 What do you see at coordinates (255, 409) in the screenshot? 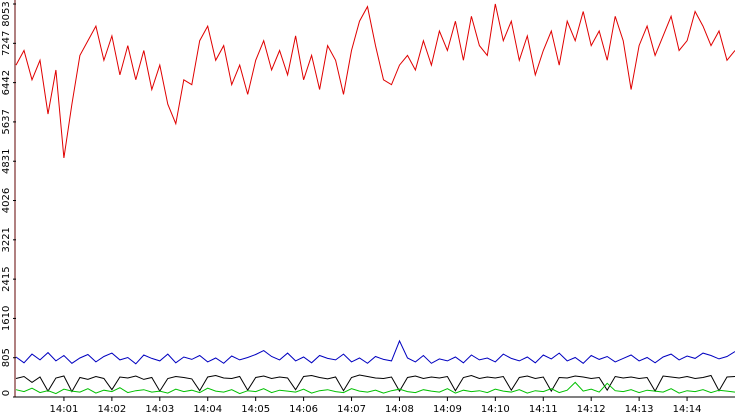
I see `x-tick-label: 14:05` at bounding box center [255, 409].